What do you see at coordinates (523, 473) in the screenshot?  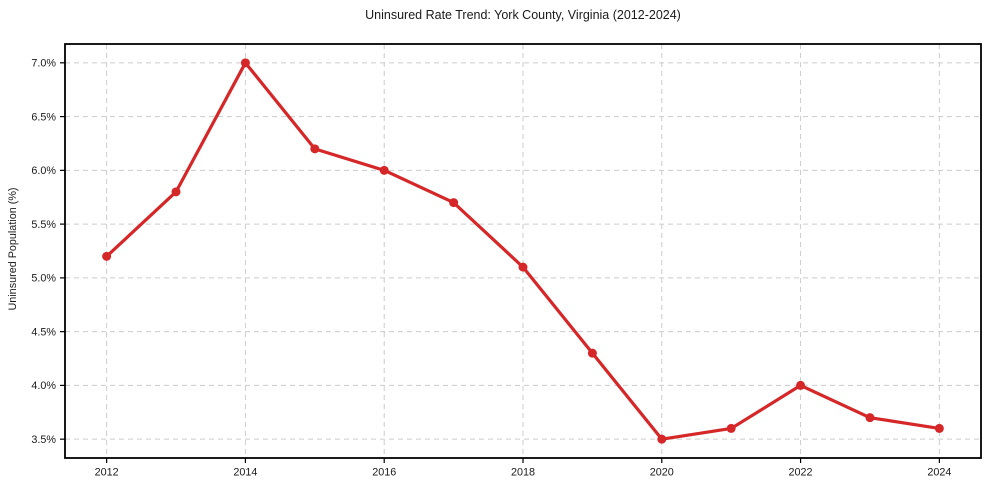 I see `x-tick-label: 2018` at bounding box center [523, 473].